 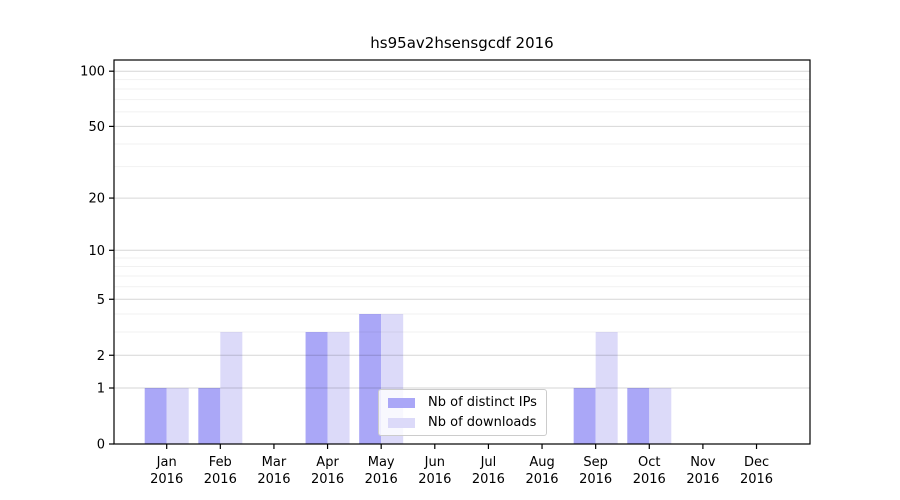 What do you see at coordinates (274, 462) in the screenshot?
I see `x-tick-label-month-mar: Mar` at bounding box center [274, 462].